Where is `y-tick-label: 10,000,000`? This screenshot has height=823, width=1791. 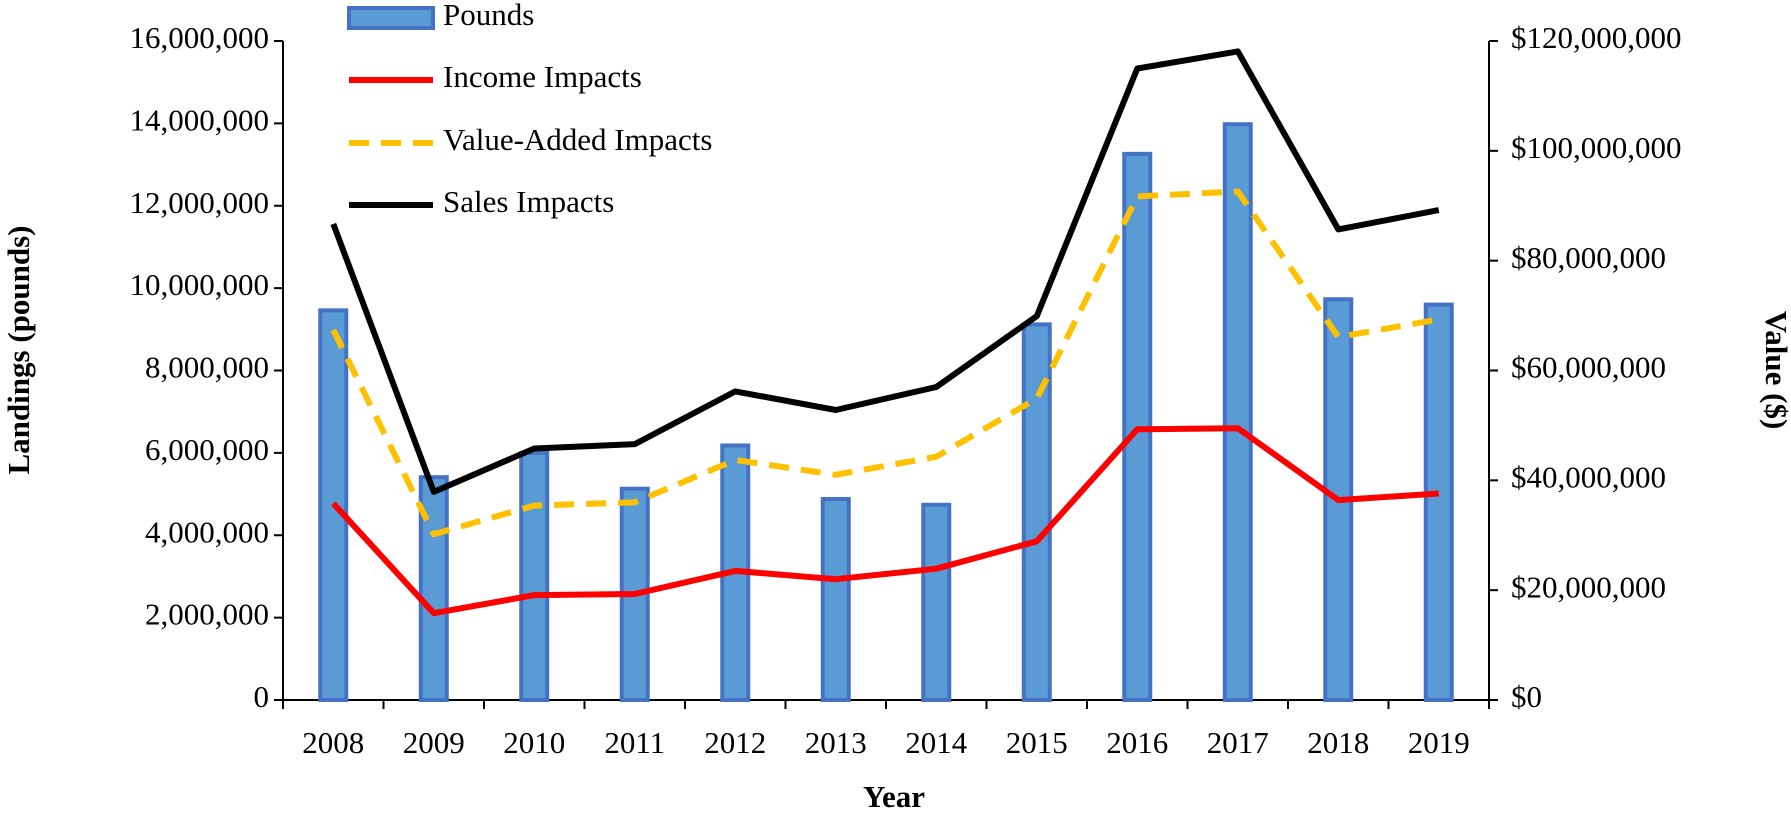 y-tick-label: 10,000,000 is located at coordinates (200, 284).